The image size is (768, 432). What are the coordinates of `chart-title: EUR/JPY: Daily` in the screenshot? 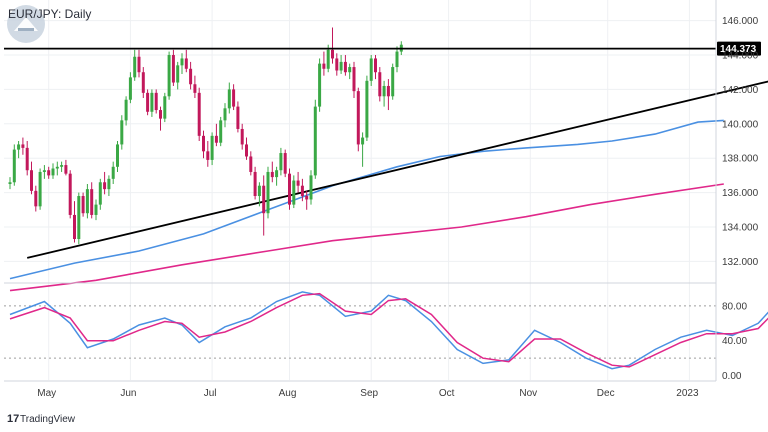 It's located at (49, 14).